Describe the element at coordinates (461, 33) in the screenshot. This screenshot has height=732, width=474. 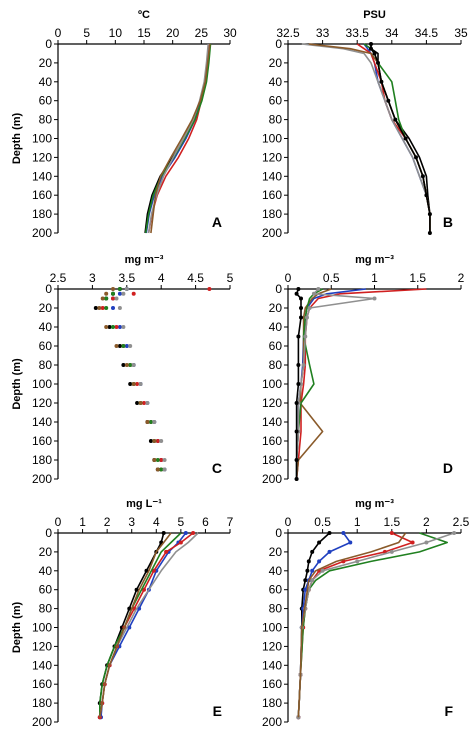
I see `x-tick-label: 35` at that location.